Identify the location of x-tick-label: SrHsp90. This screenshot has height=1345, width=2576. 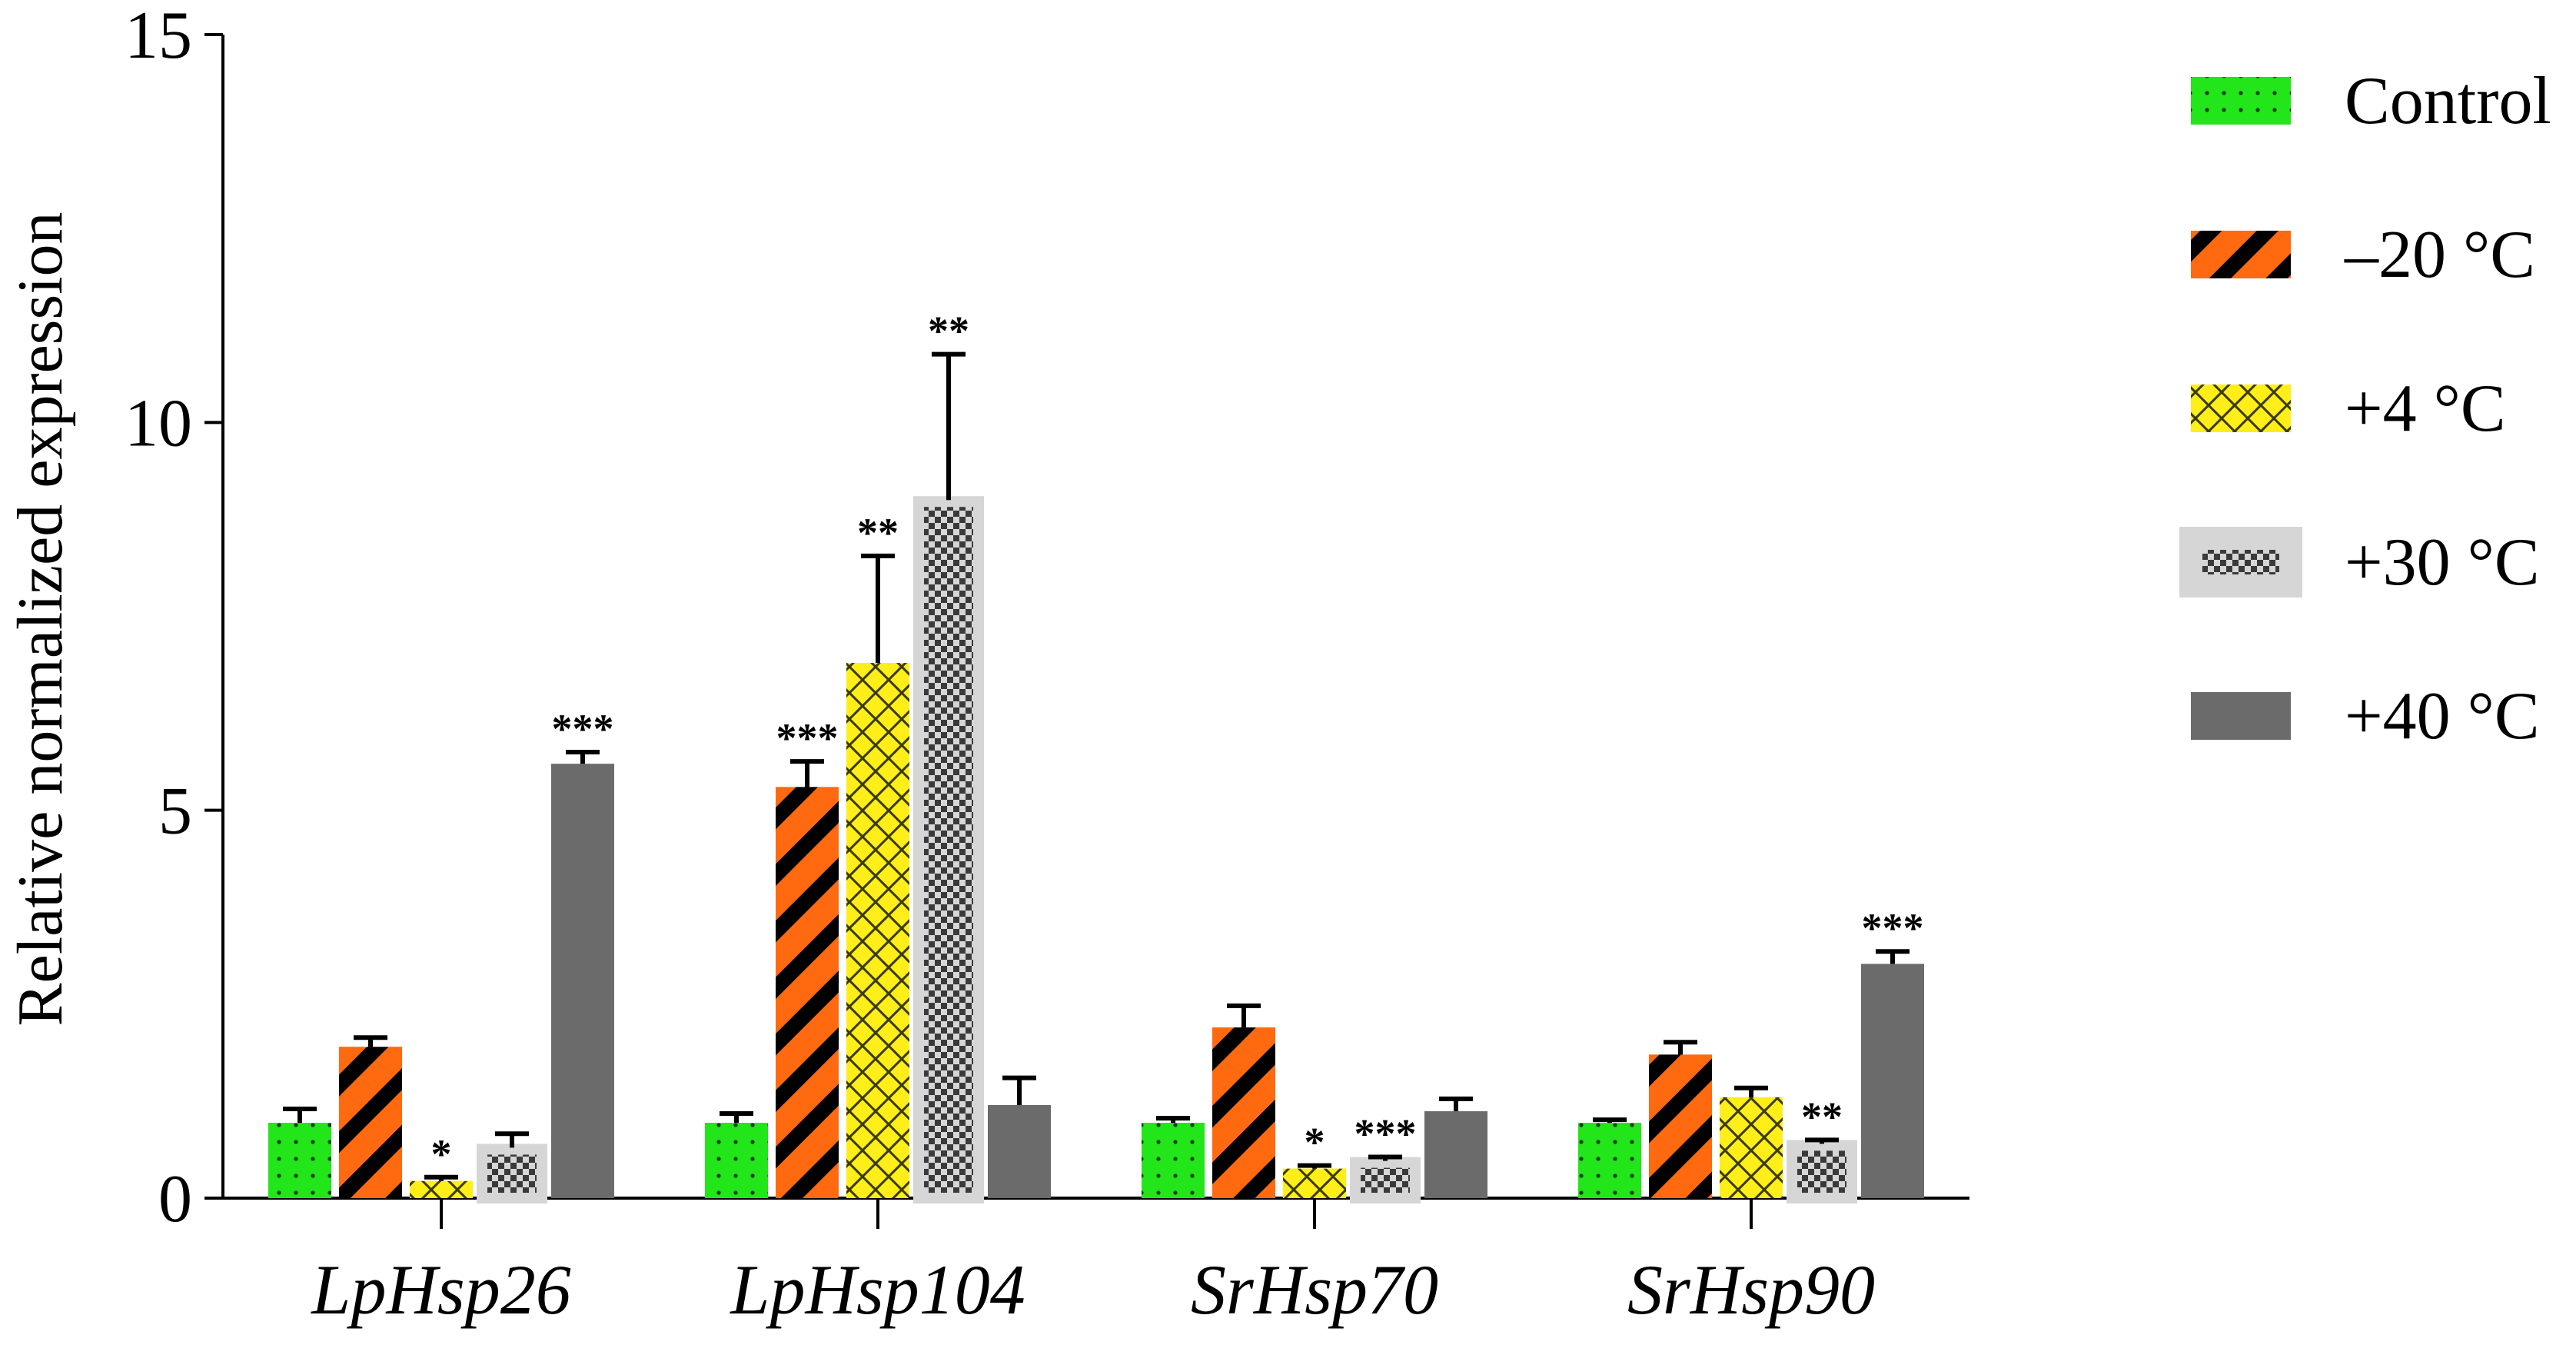
(1751, 1289).